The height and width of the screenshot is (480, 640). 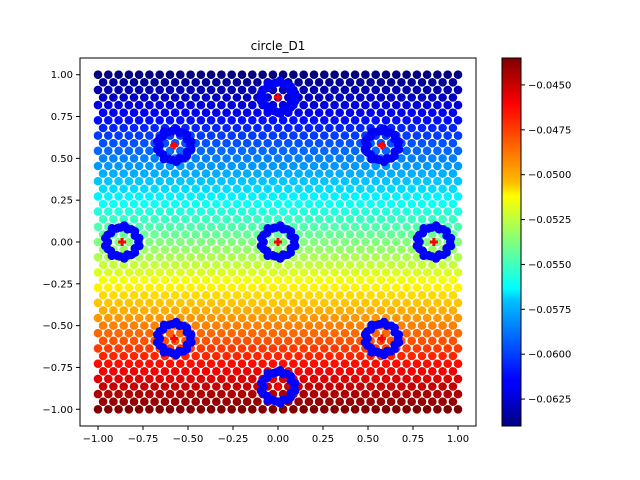 I want to click on x-tick-label: −0.25, so click(x=233, y=439).